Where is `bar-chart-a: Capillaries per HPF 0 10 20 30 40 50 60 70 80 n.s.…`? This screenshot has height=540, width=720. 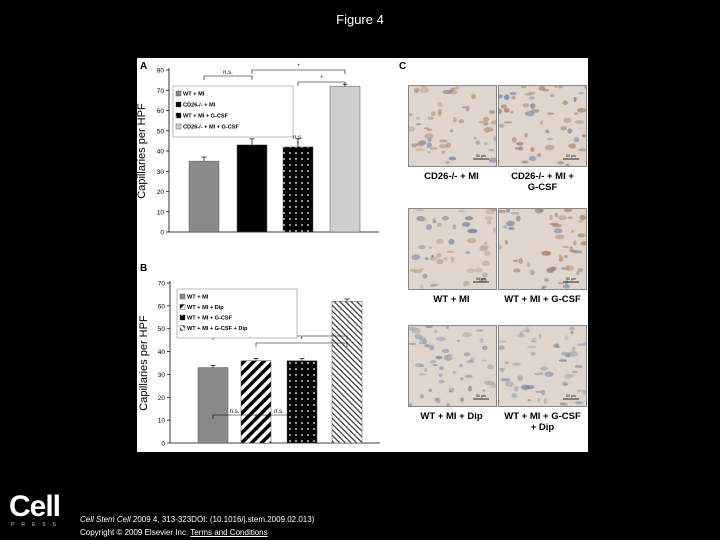 bar-chart-a: Capillaries per HPF 0 10 20 30 40 50 60 70 80 n.s.… is located at coordinates (258, 150).